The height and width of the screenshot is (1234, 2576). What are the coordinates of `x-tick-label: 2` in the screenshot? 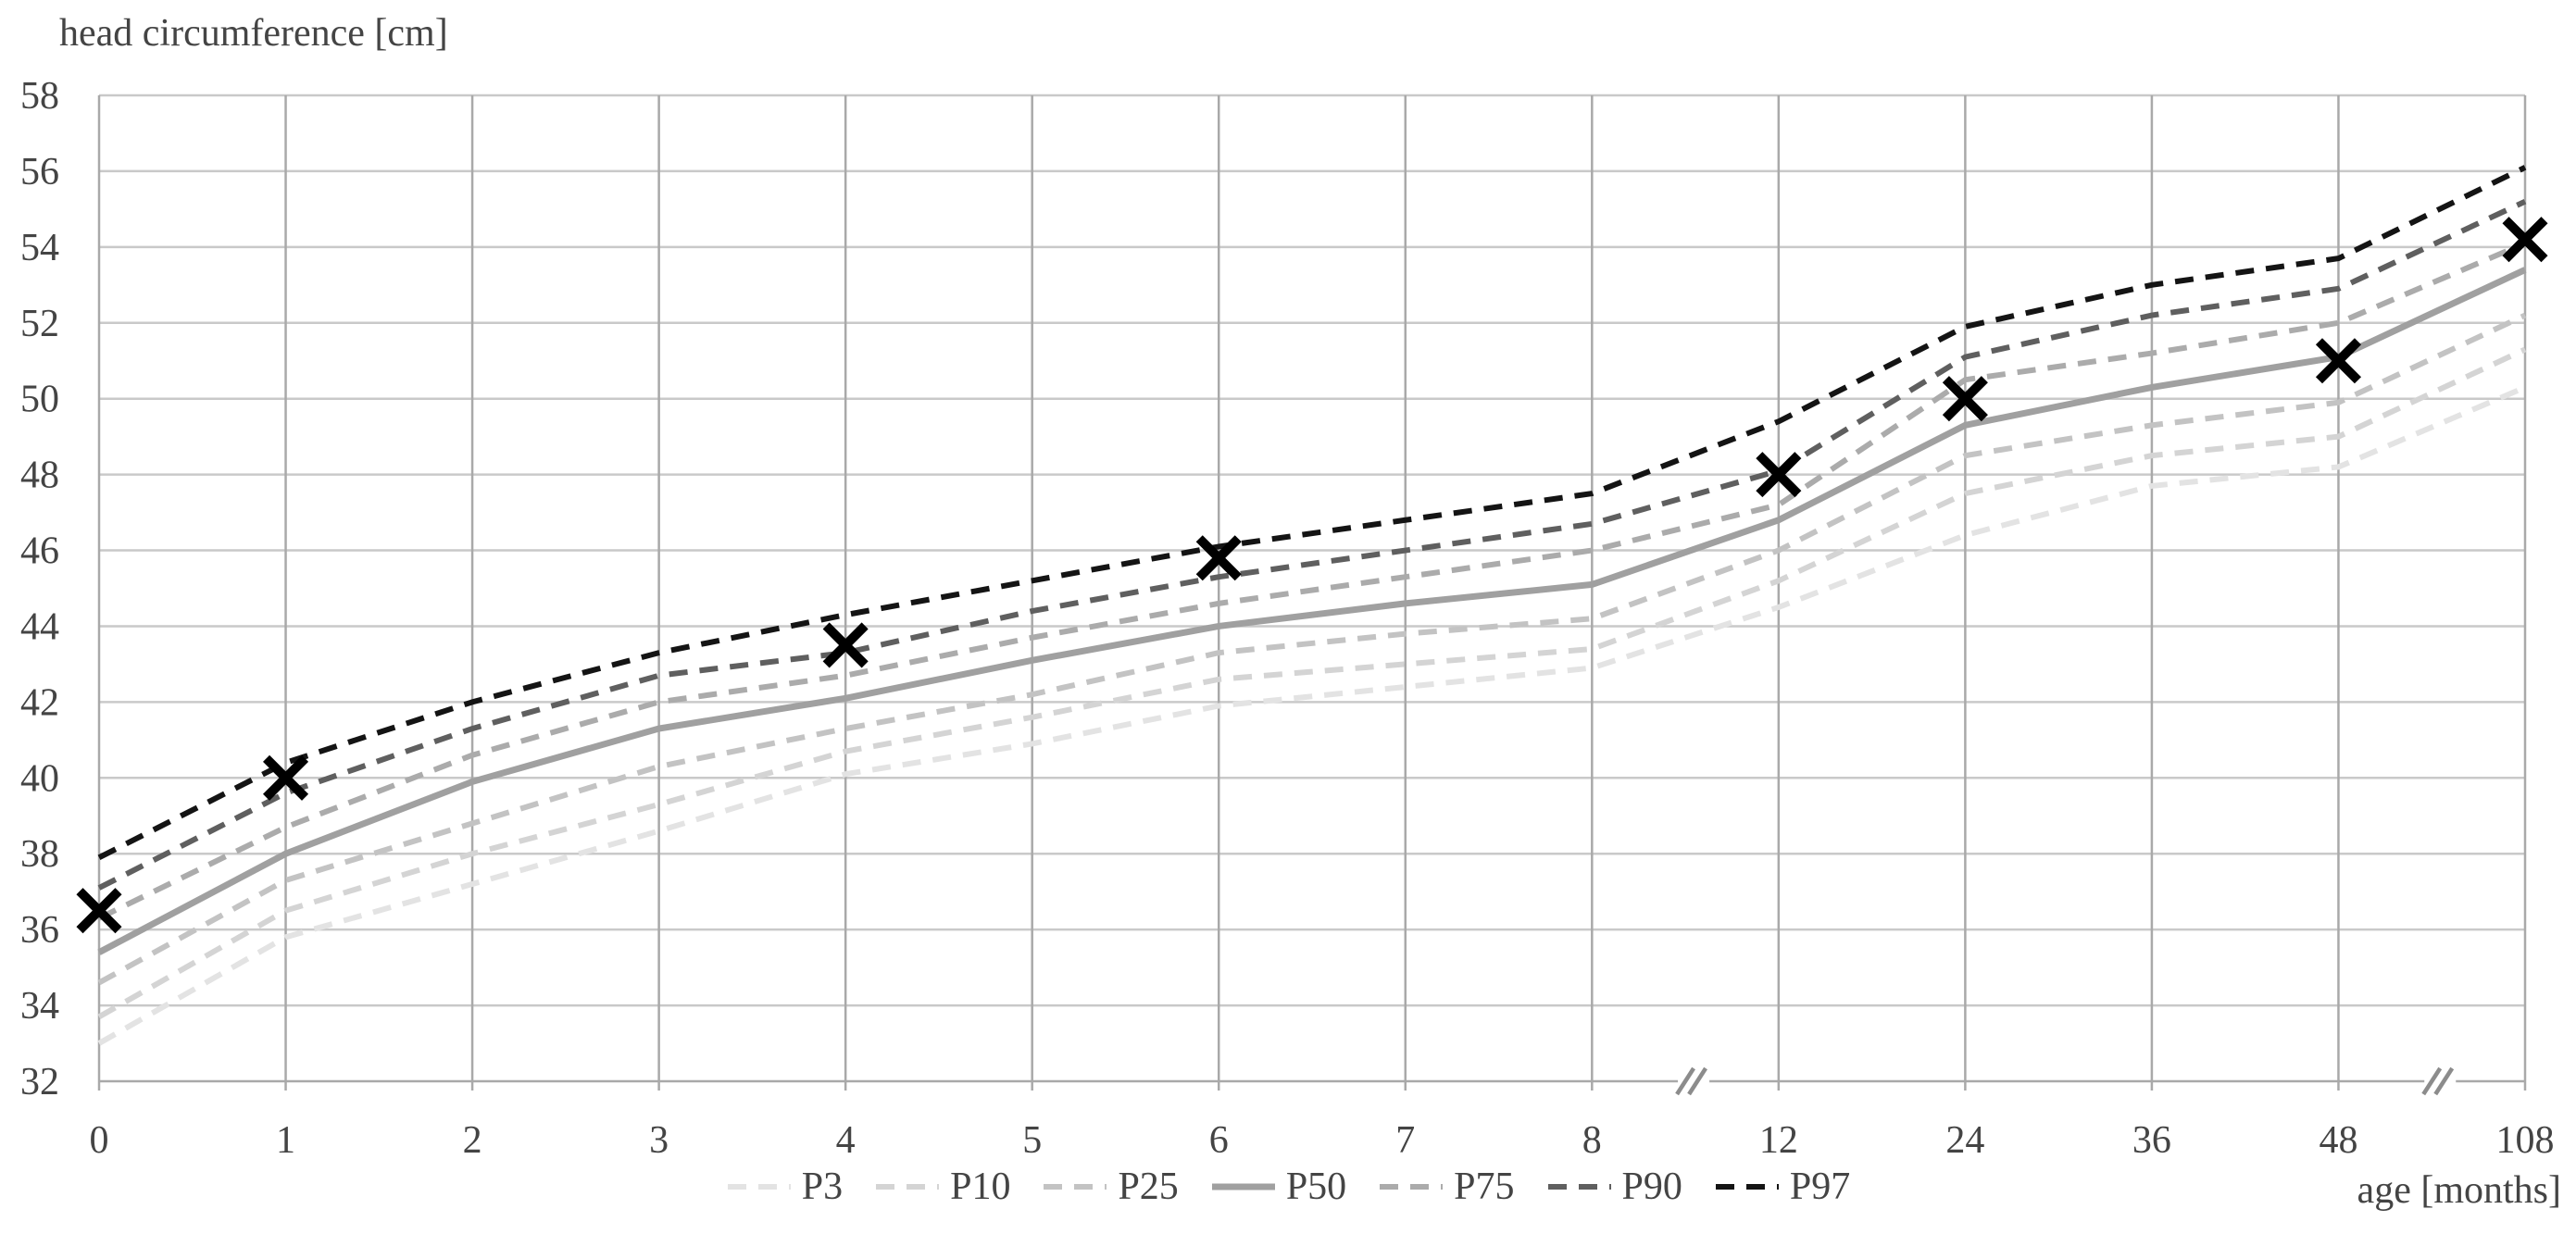 It's located at (473, 1140).